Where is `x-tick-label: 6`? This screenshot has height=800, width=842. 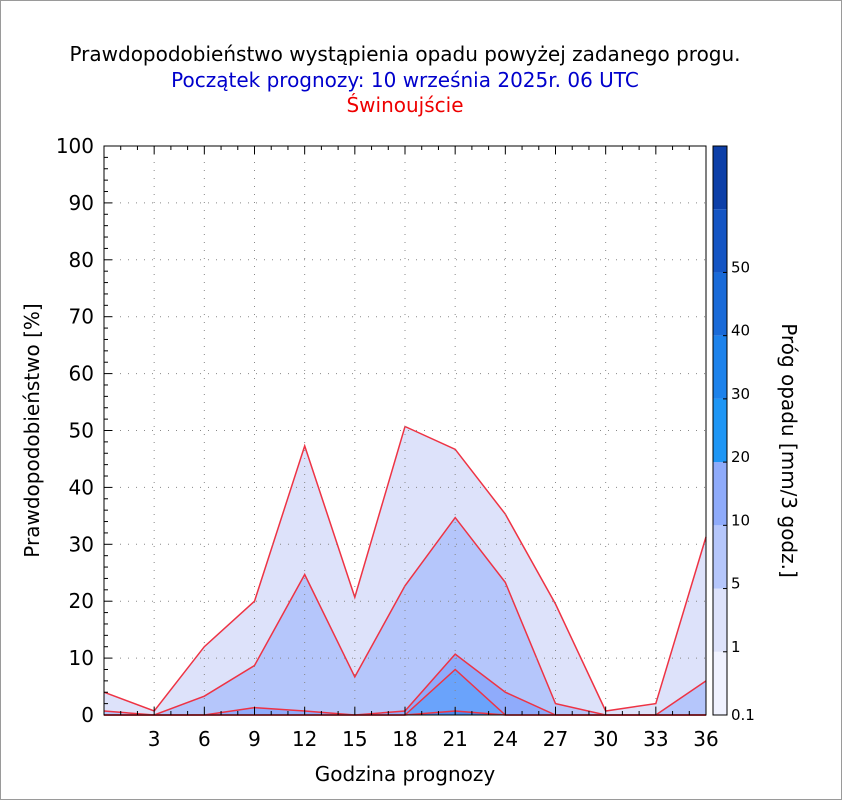
x-tick-label: 6 is located at coordinates (204, 739).